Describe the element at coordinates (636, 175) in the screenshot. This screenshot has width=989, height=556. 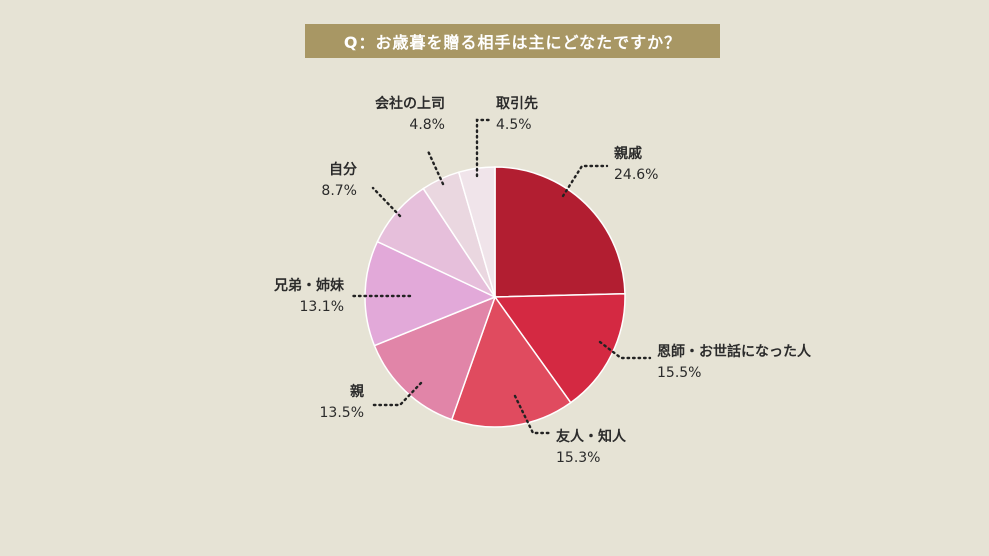
I see `slice-value: 24.6%` at that location.